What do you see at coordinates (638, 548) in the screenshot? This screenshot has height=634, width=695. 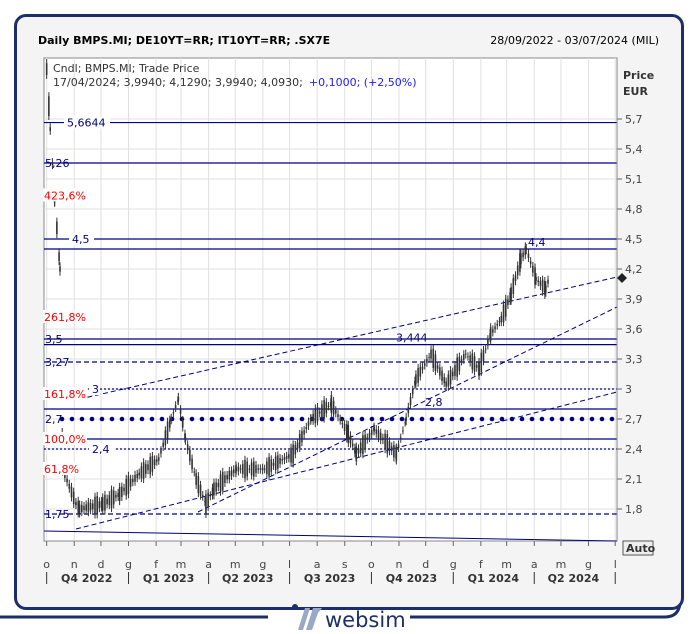 I see `auto-scale-button` at bounding box center [638, 548].